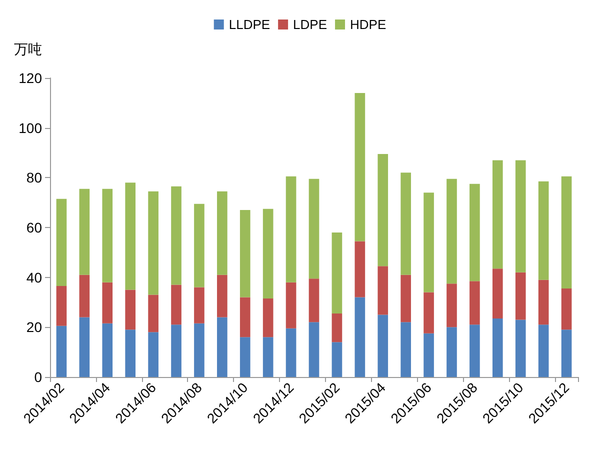 The image size is (600, 463). I want to click on legend-label: HDPE, so click(368, 24).